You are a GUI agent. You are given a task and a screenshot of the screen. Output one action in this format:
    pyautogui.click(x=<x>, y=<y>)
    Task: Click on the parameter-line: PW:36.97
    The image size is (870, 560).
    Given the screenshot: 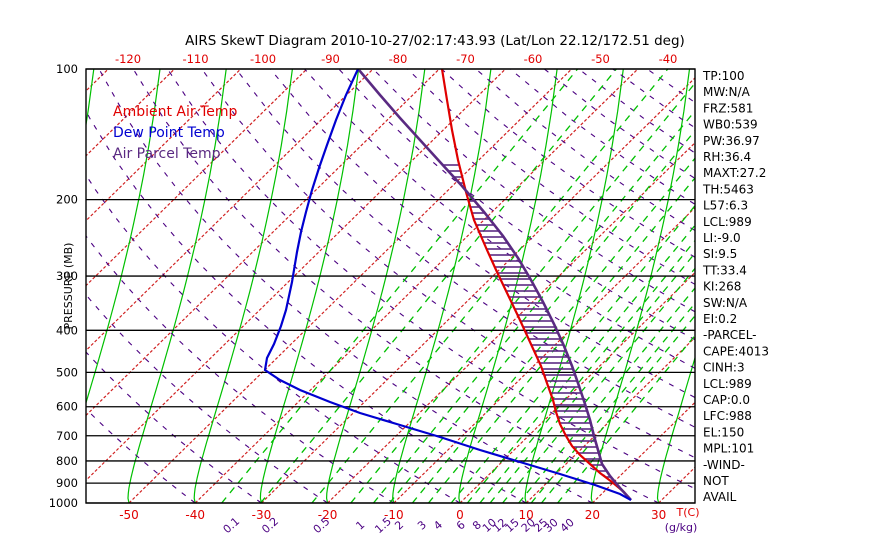 What is the action you would take?
    pyautogui.click(x=731, y=141)
    